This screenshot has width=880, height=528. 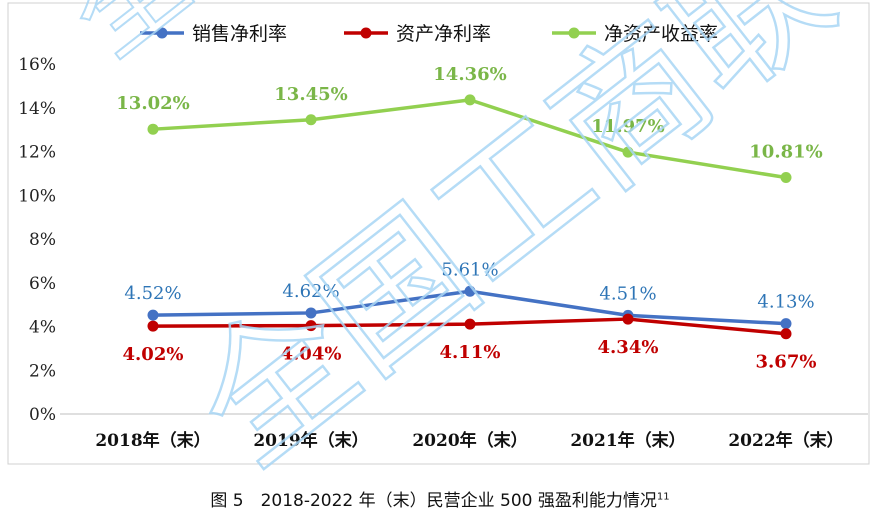 What do you see at coordinates (627, 293) in the screenshot?
I see `data-label: 4.51%` at bounding box center [627, 293].